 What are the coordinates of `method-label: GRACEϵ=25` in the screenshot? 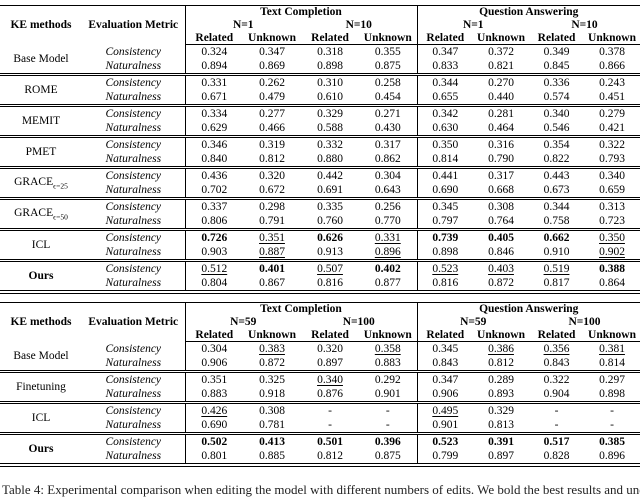 It's located at (41, 182).